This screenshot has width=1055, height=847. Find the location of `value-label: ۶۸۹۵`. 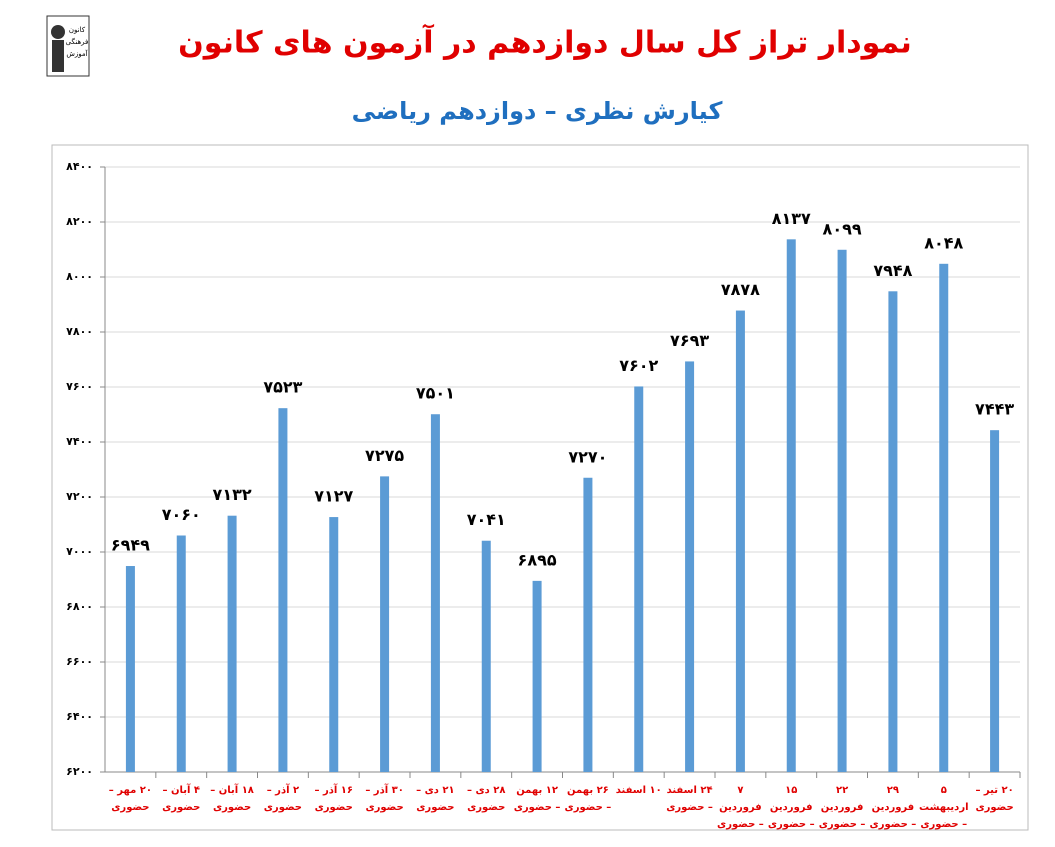

value-label: ۶۸۹۵ is located at coordinates (537, 559).